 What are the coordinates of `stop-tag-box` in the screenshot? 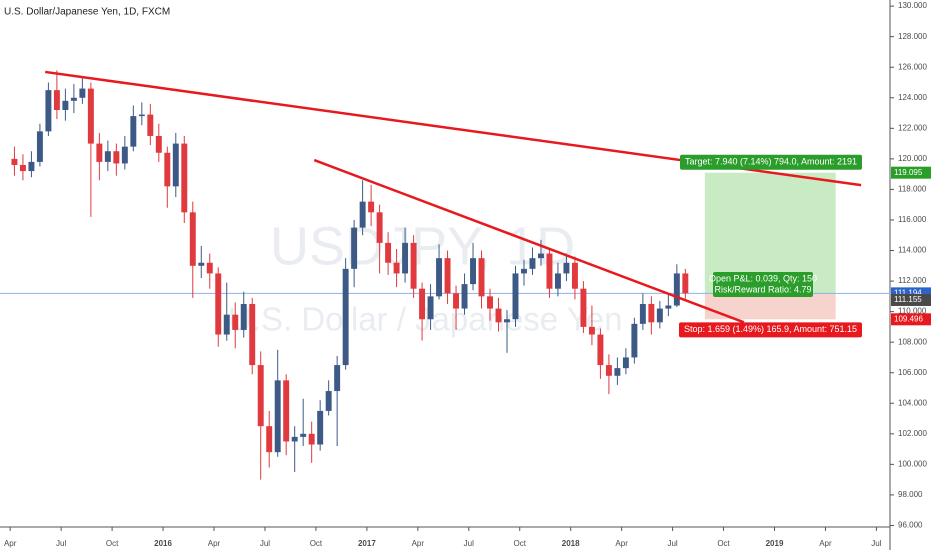 It's located at (911, 319).